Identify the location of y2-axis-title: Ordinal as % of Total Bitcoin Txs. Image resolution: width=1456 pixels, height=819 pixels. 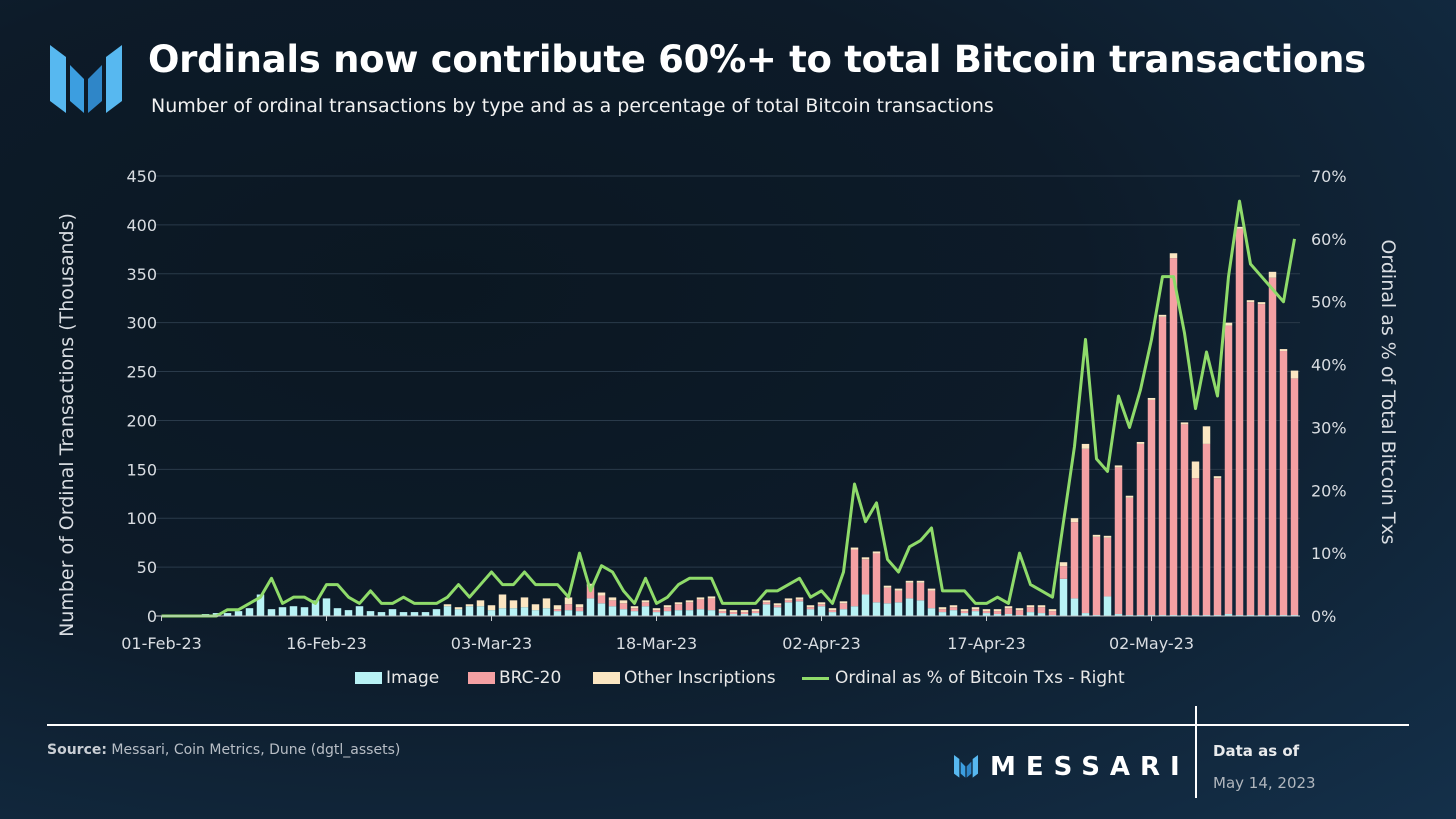
(1388, 391).